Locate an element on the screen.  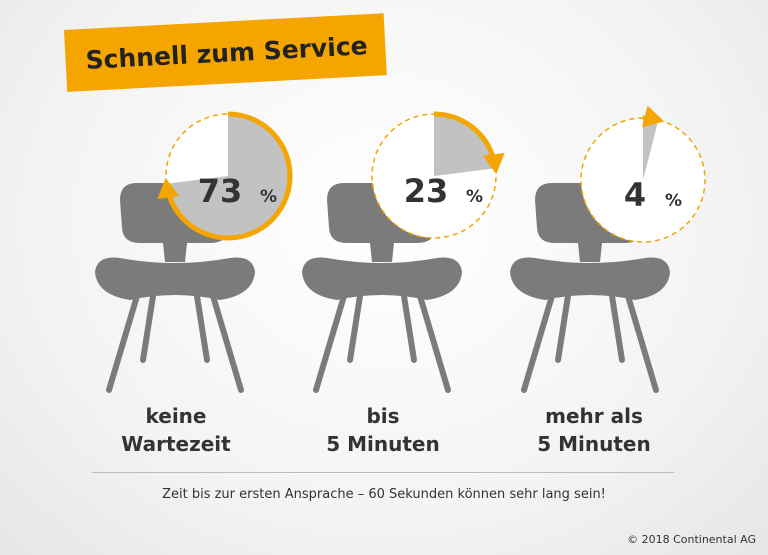
category-label-2: mehr als 5 Minuten is located at coordinates (594, 430).